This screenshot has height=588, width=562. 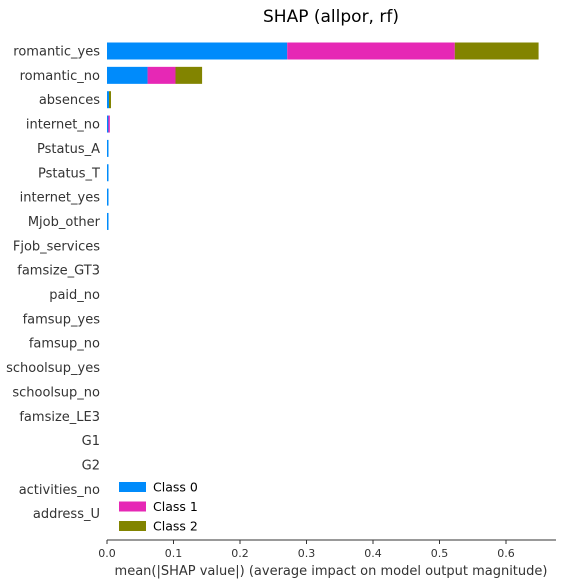 What do you see at coordinates (53, 368) in the screenshot?
I see `y-tick-label: schoolsup_yes` at bounding box center [53, 368].